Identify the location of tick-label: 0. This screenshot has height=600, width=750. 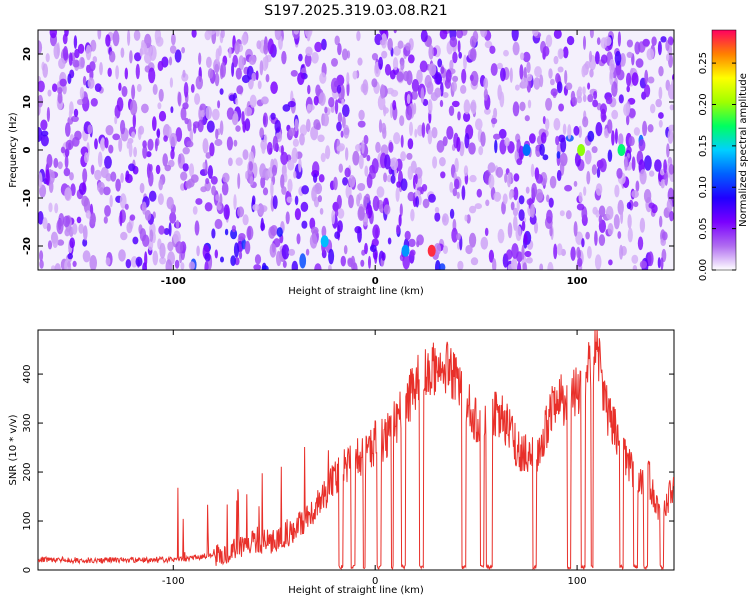
(27, 570).